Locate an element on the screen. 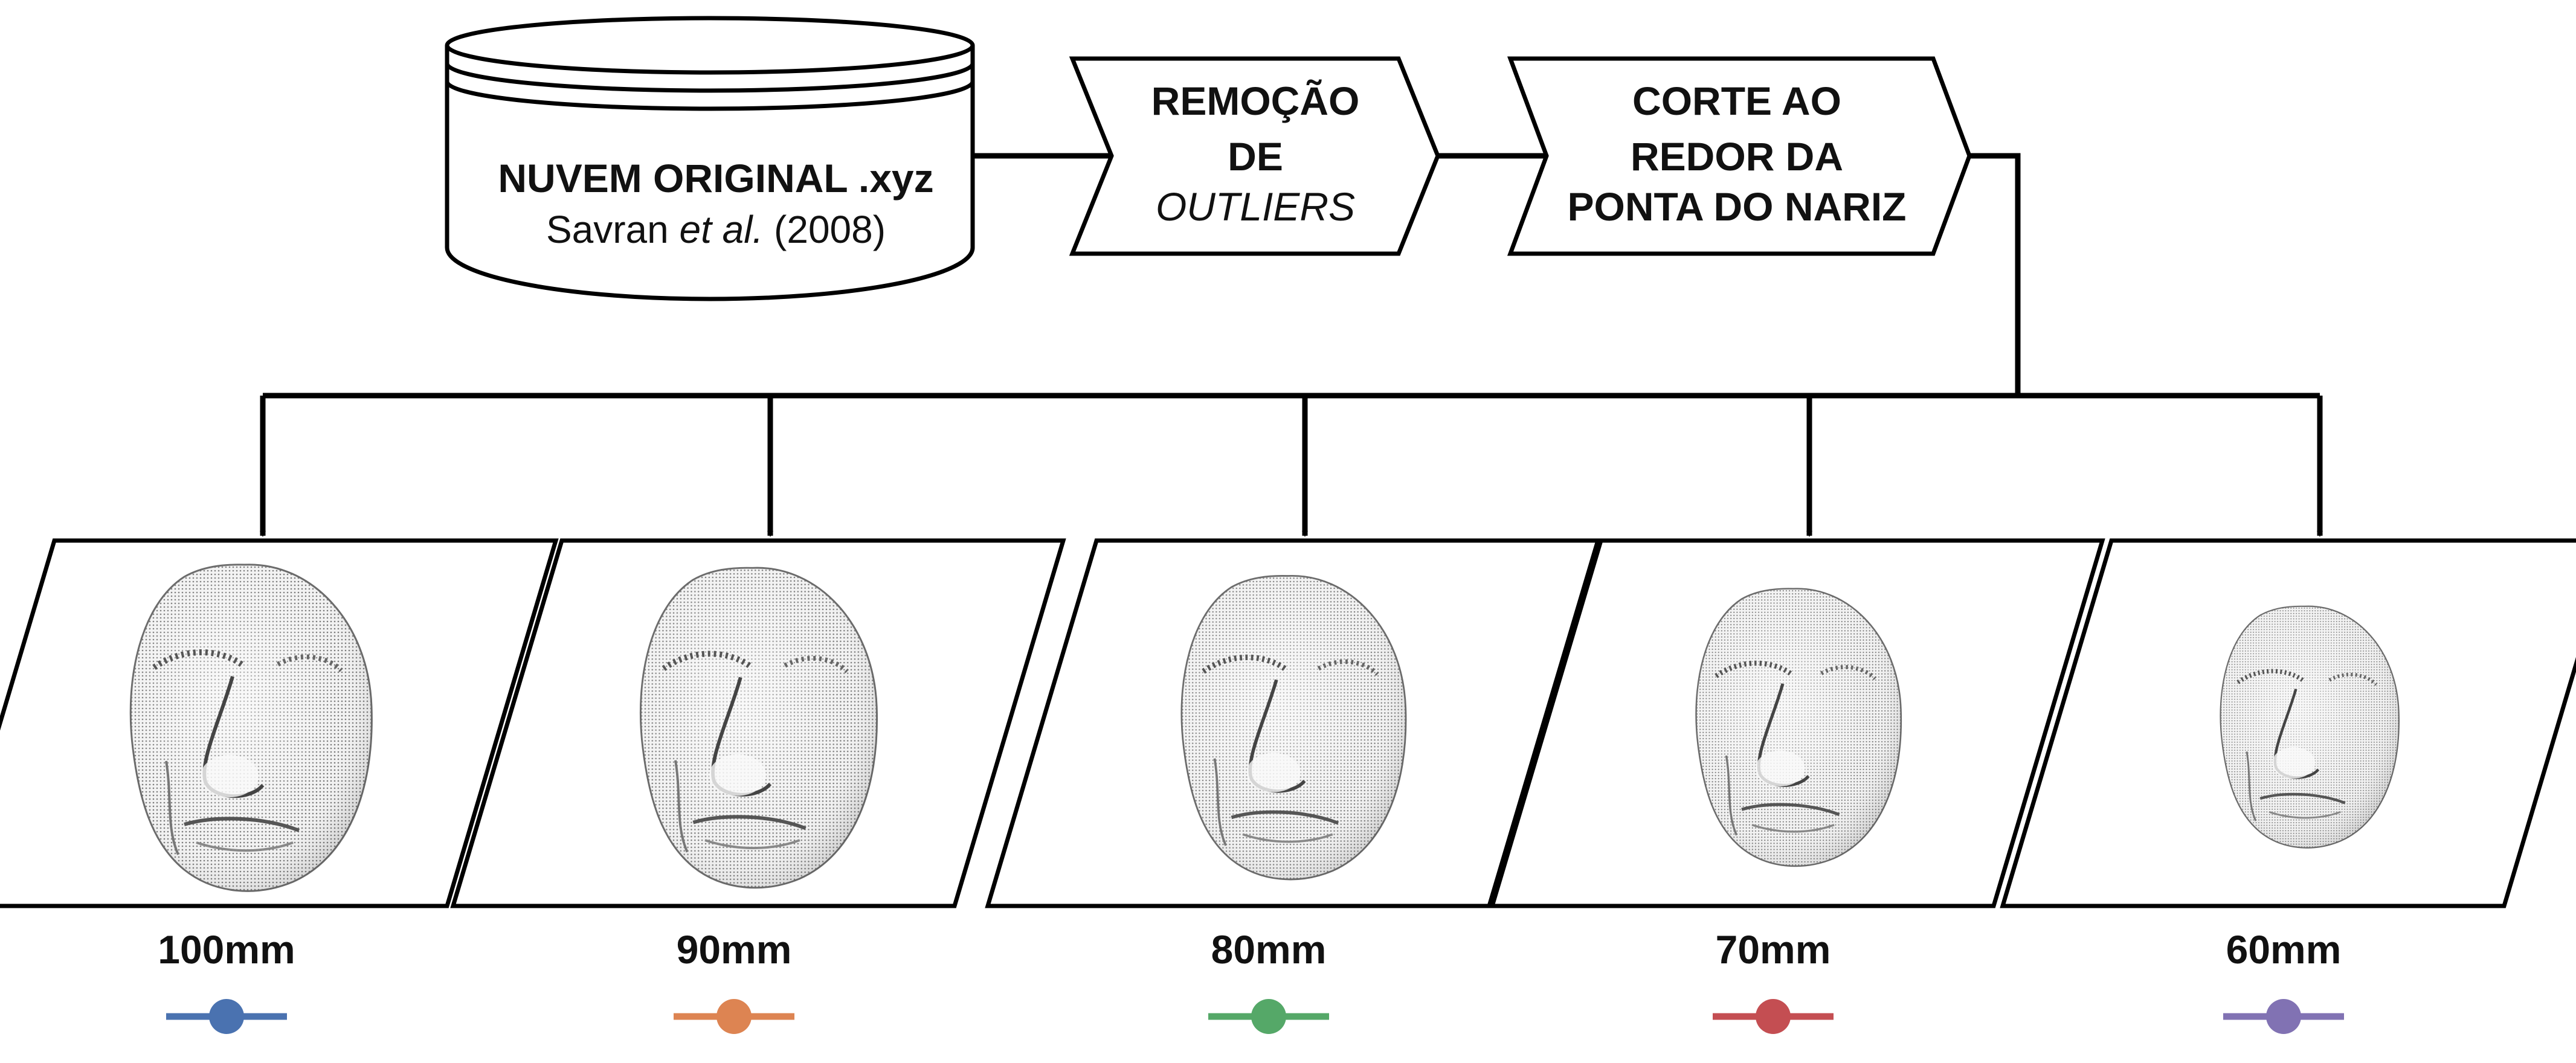 This screenshot has width=2576, height=1063. step-crop-line3: PONTA DO NARIZ is located at coordinates (1737, 206).